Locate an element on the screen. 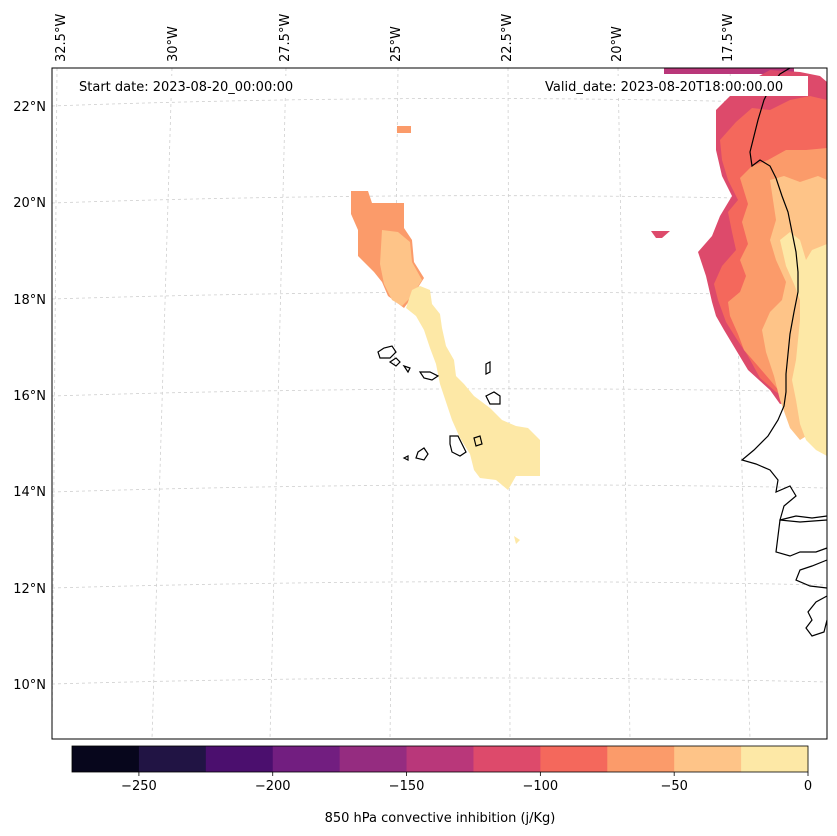 The width and height of the screenshot is (837, 836). lat-label: 20°N is located at coordinates (29, 203).